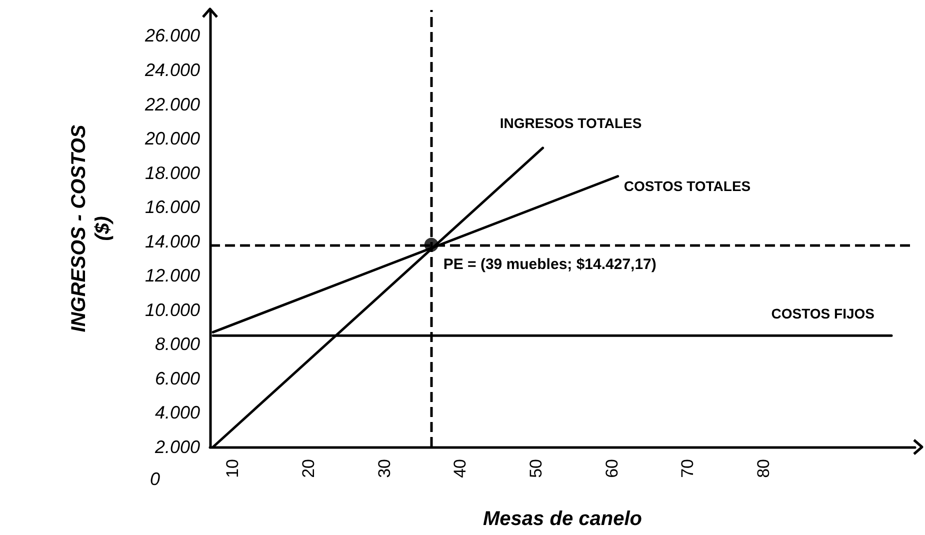  Describe the element at coordinates (571, 122) in the screenshot. I see `text: INGRESOS TOTALES` at that location.